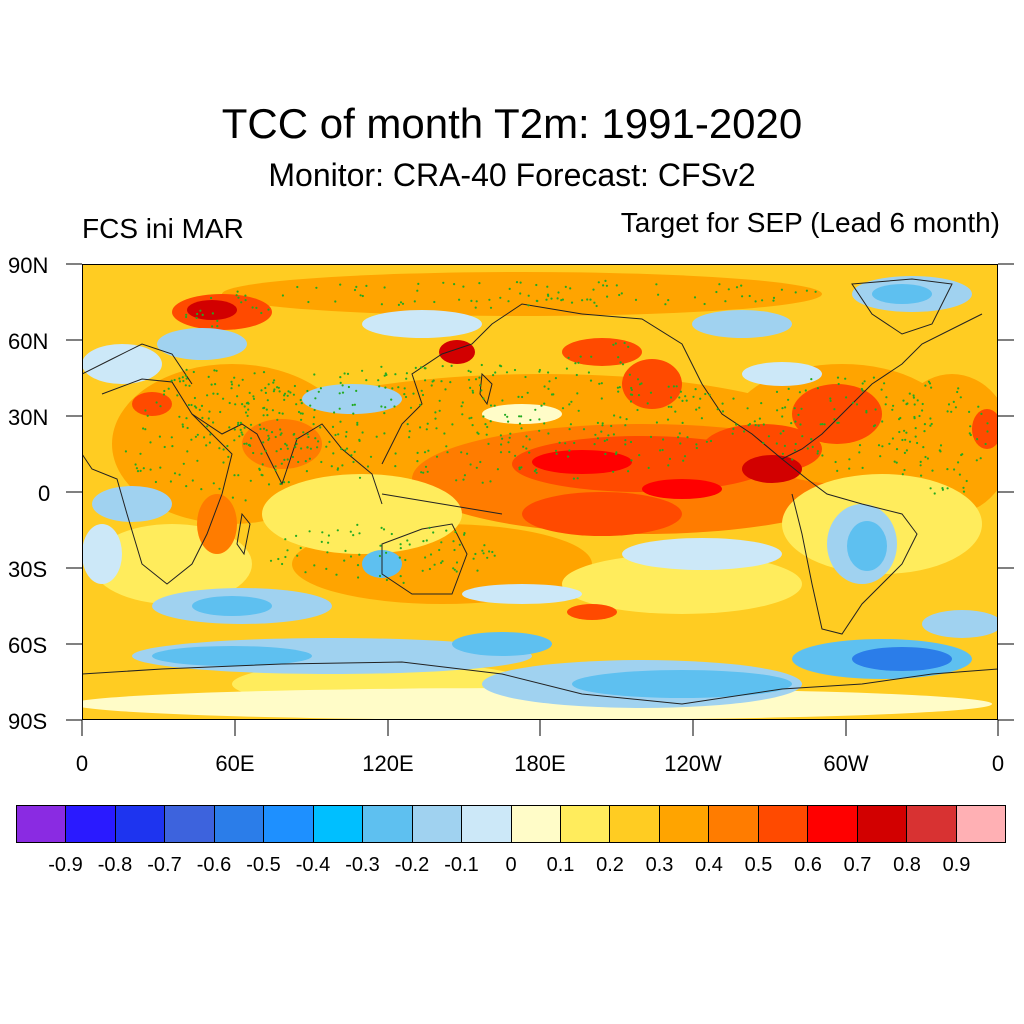 The height and width of the screenshot is (1024, 1024). What do you see at coordinates (313, 865) in the screenshot?
I see `colorbar-label: -0.4` at bounding box center [313, 865].